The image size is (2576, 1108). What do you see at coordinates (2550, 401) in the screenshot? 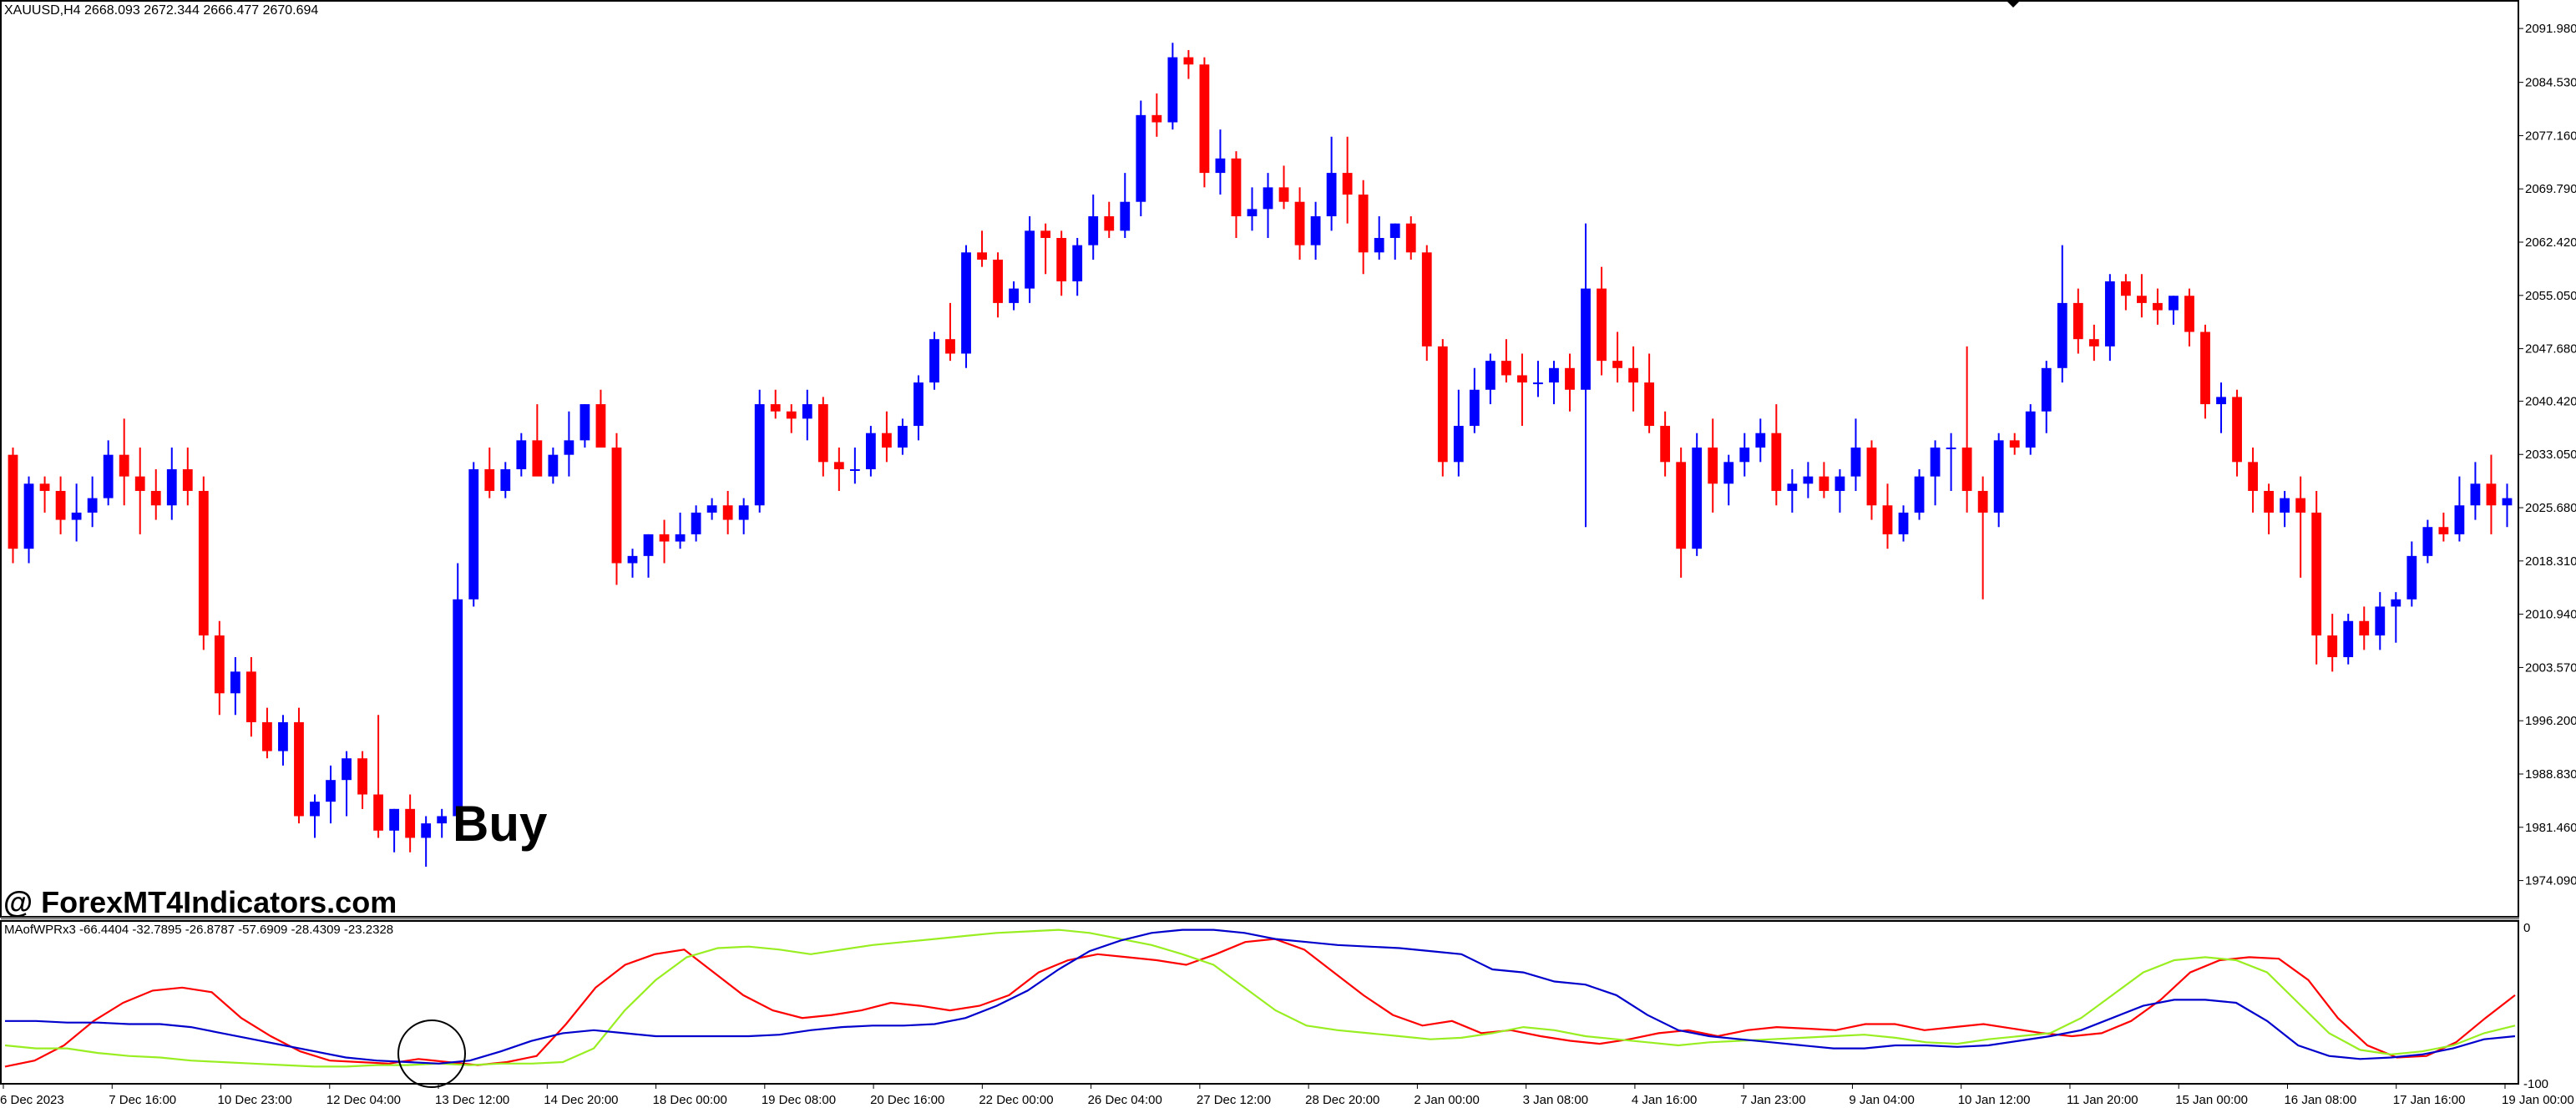
I see `price-tick-label: 2040.420` at bounding box center [2550, 401].